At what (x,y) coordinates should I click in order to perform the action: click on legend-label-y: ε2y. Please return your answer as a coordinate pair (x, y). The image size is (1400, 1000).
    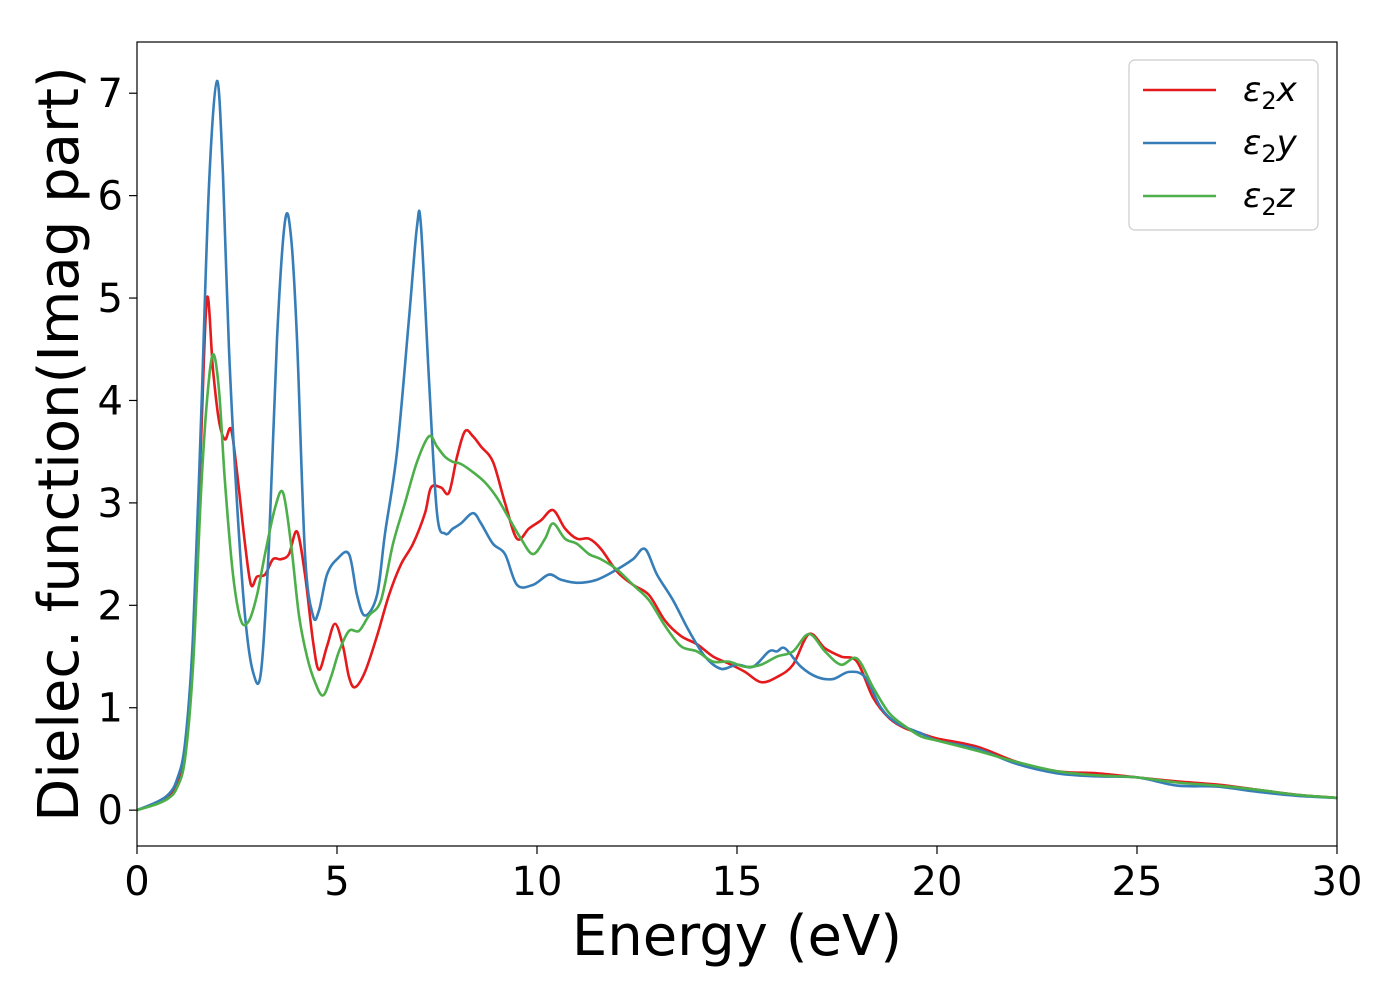
    Looking at the image, I should click on (1270, 145).